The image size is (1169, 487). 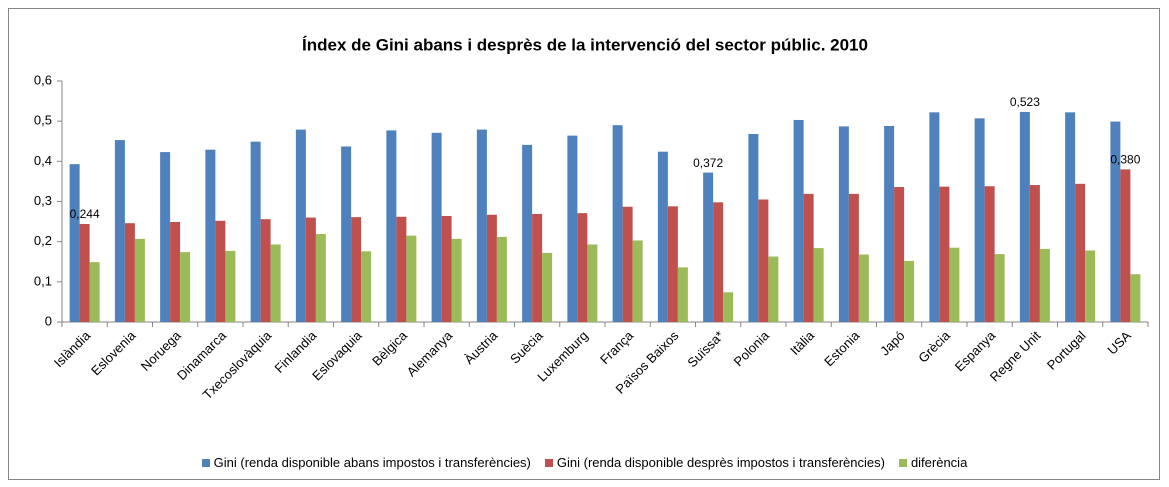 What do you see at coordinates (708, 163) in the screenshot?
I see `data-label: 0,372` at bounding box center [708, 163].